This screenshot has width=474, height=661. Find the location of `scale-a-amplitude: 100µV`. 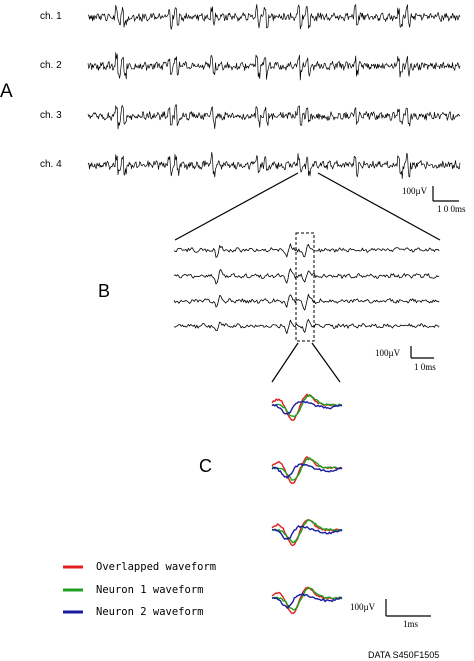

scale-a-amplitude: 100µV is located at coordinates (415, 191).